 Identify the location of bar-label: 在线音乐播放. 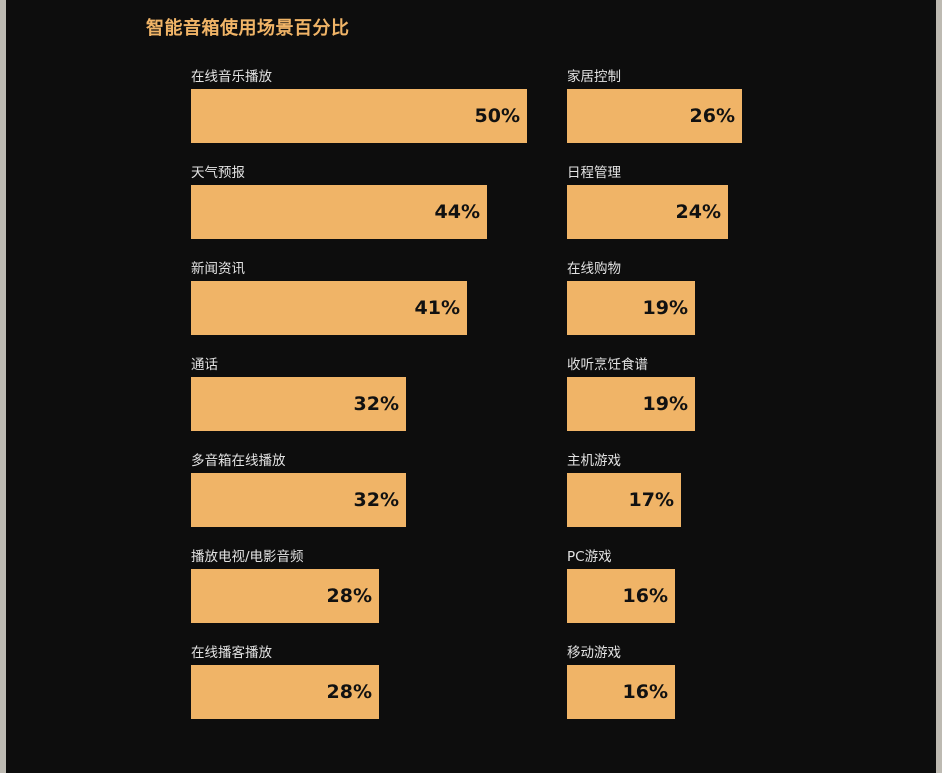
(231, 77).